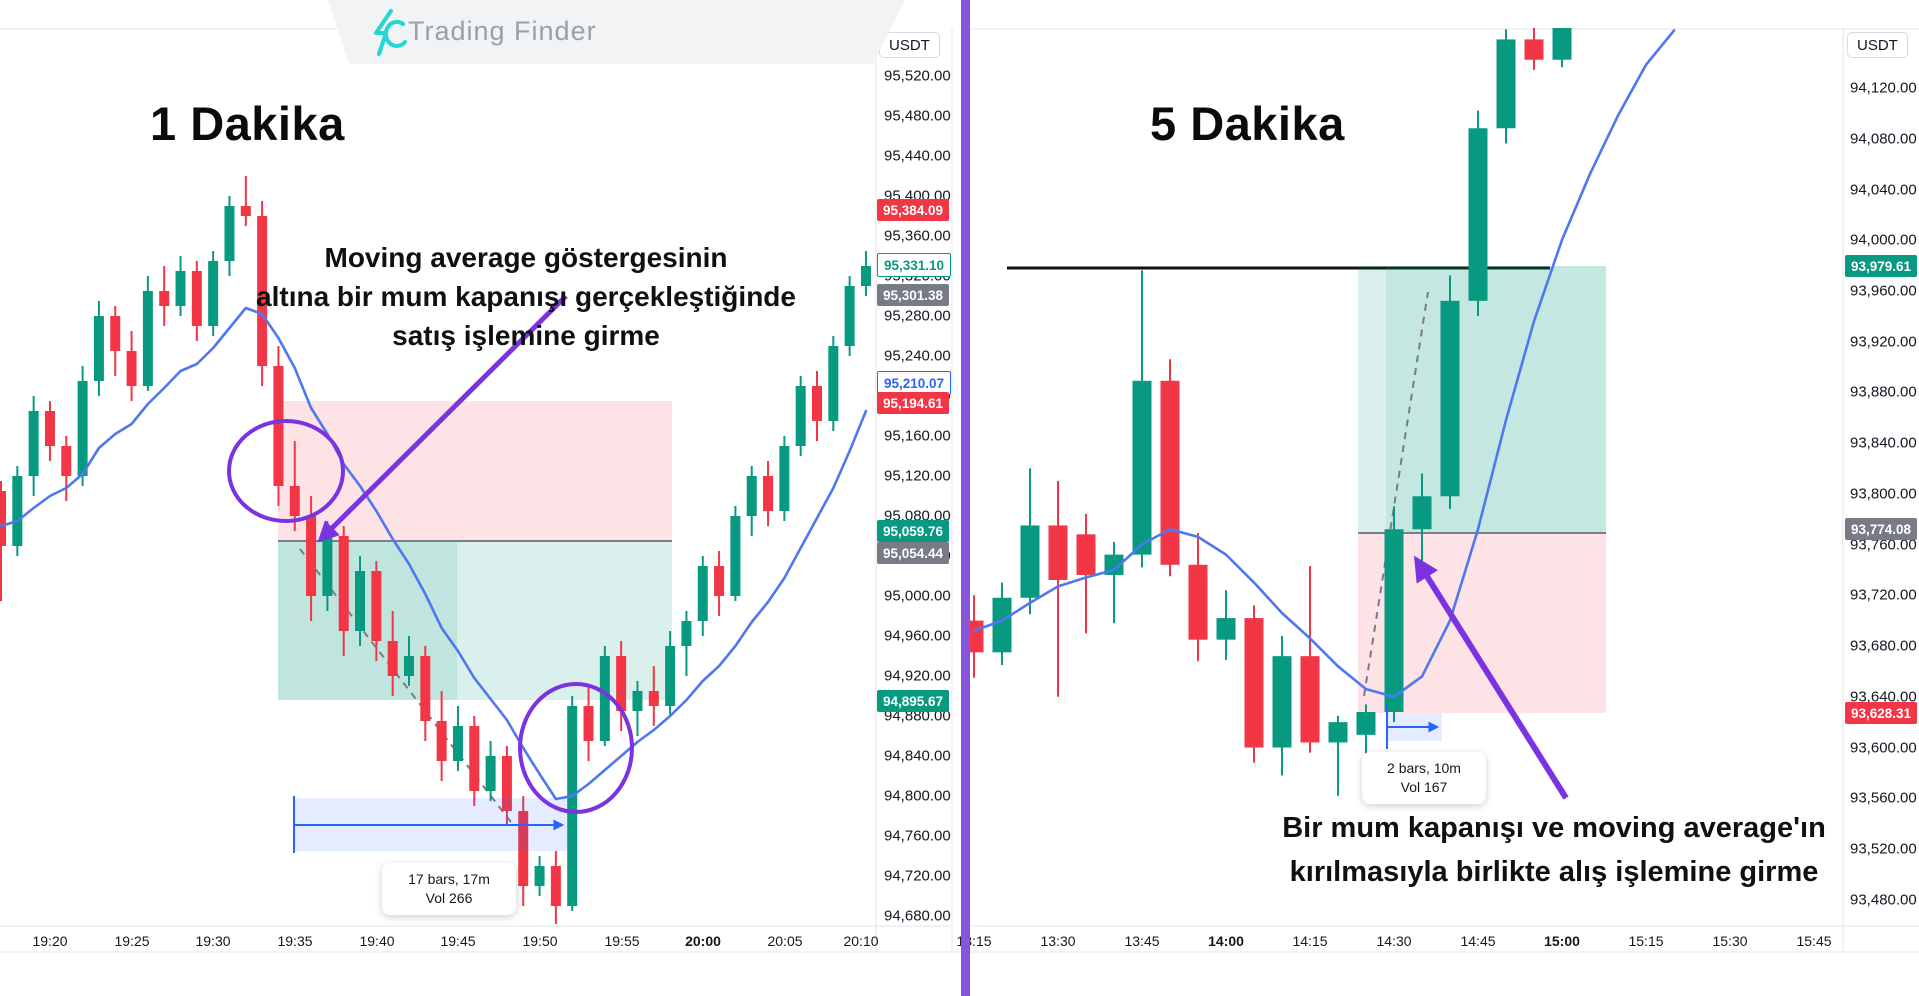  Describe the element at coordinates (1247, 123) in the screenshot. I see `right-chart-title: 5 Dakika` at that location.